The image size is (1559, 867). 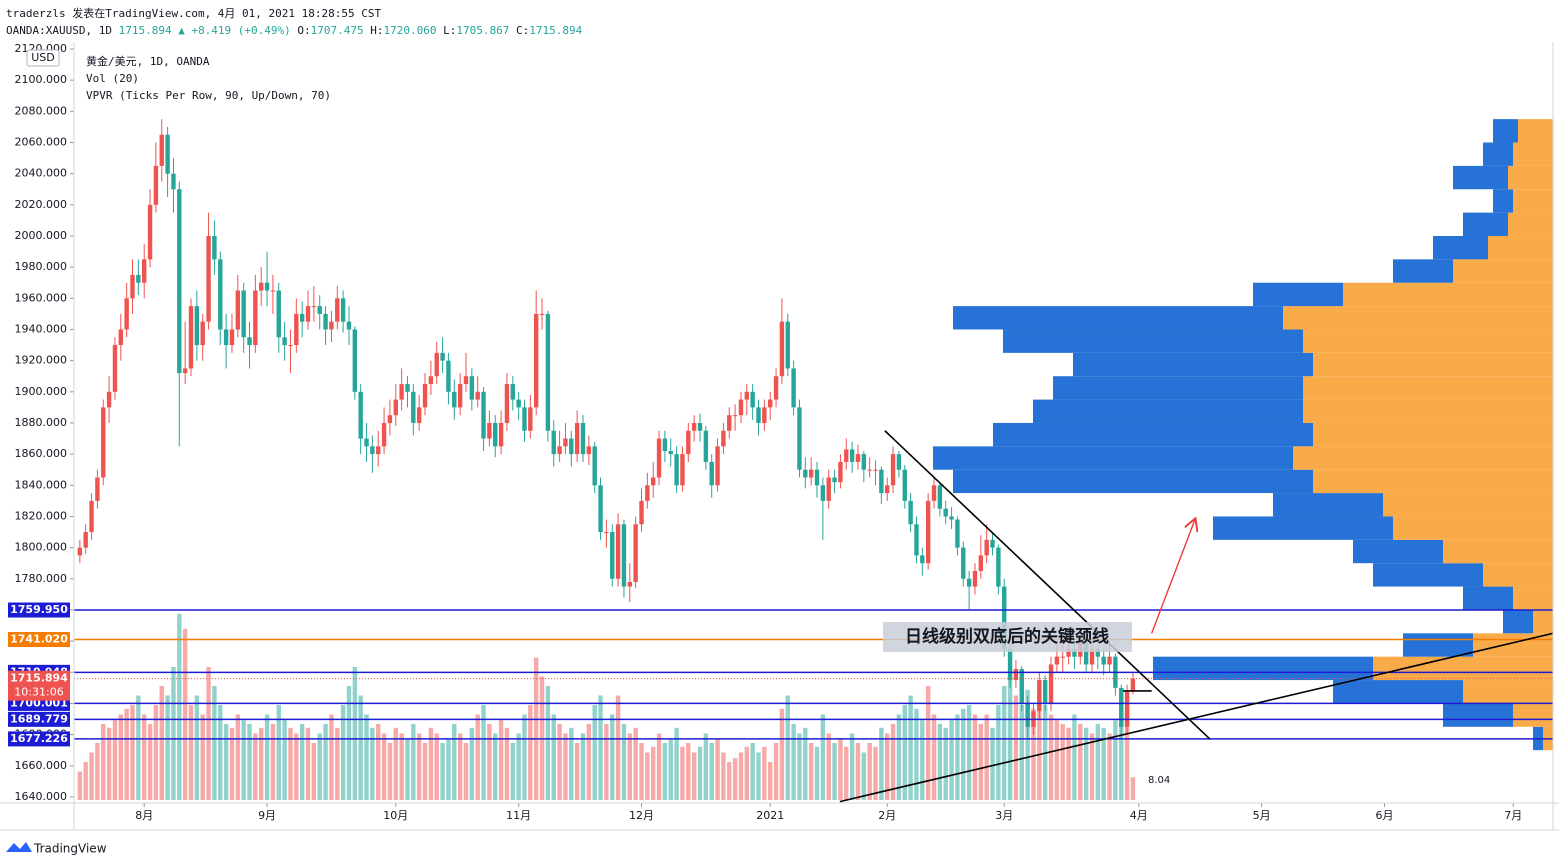 I want to click on badge: 8.04, so click(x=1159, y=780).